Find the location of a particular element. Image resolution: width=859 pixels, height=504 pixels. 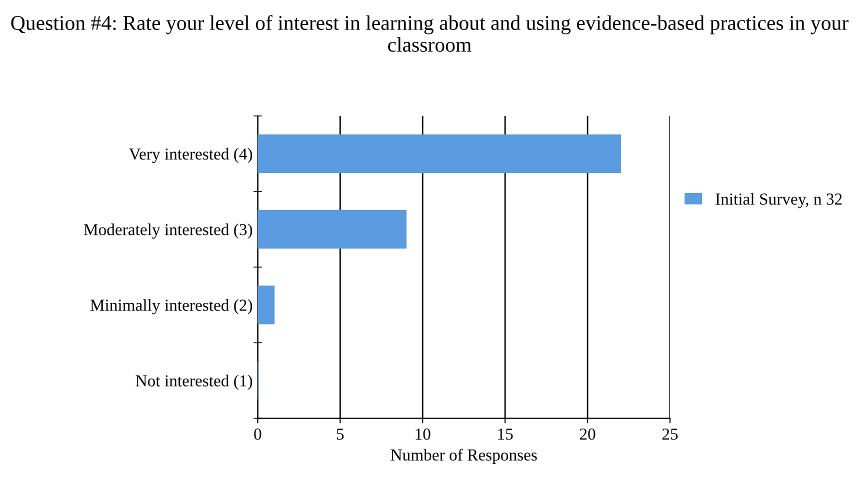

x-tick-label: 0 is located at coordinates (258, 434).